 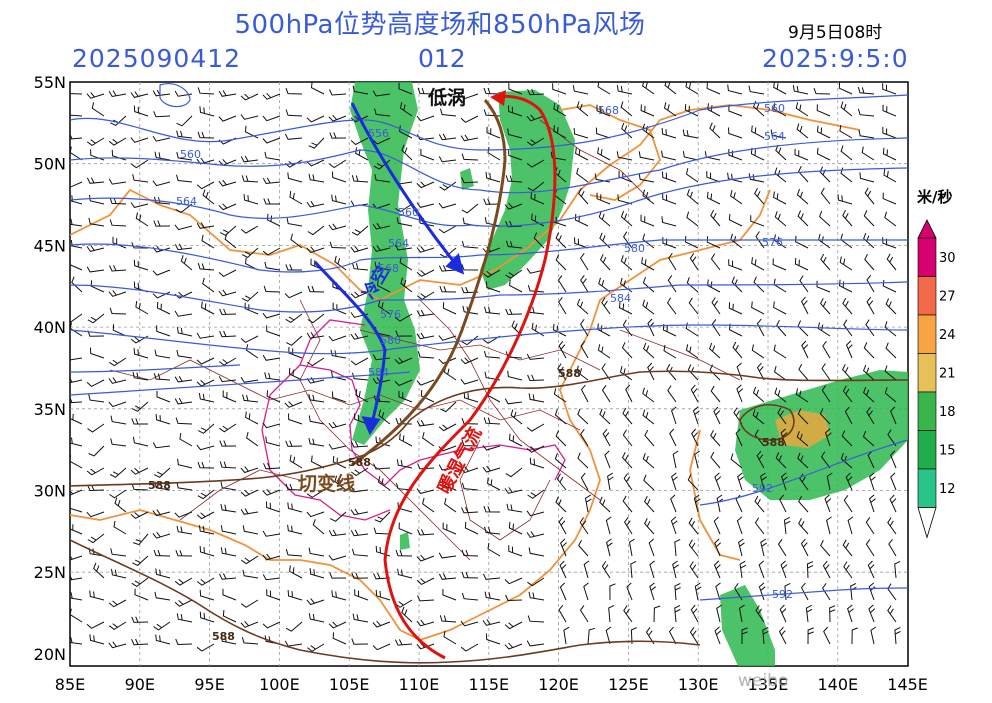 What do you see at coordinates (803, 520) in the screenshot?
I see `height-contours-blue-east` at bounding box center [803, 520].